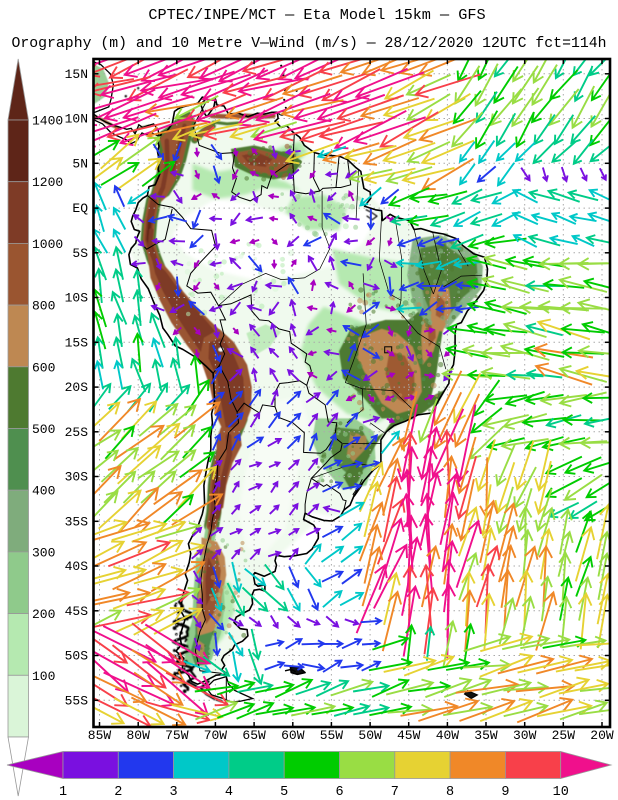 Image resolution: width=618 pixels, height=800 pixels. I want to click on svg-text: 1000, so click(47, 244).